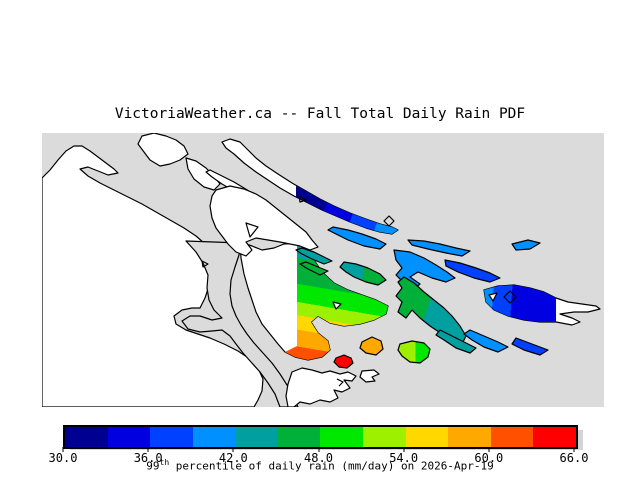  Describe the element at coordinates (337, 305) in the screenshot. I see `lake-triangle-glyph` at that location.